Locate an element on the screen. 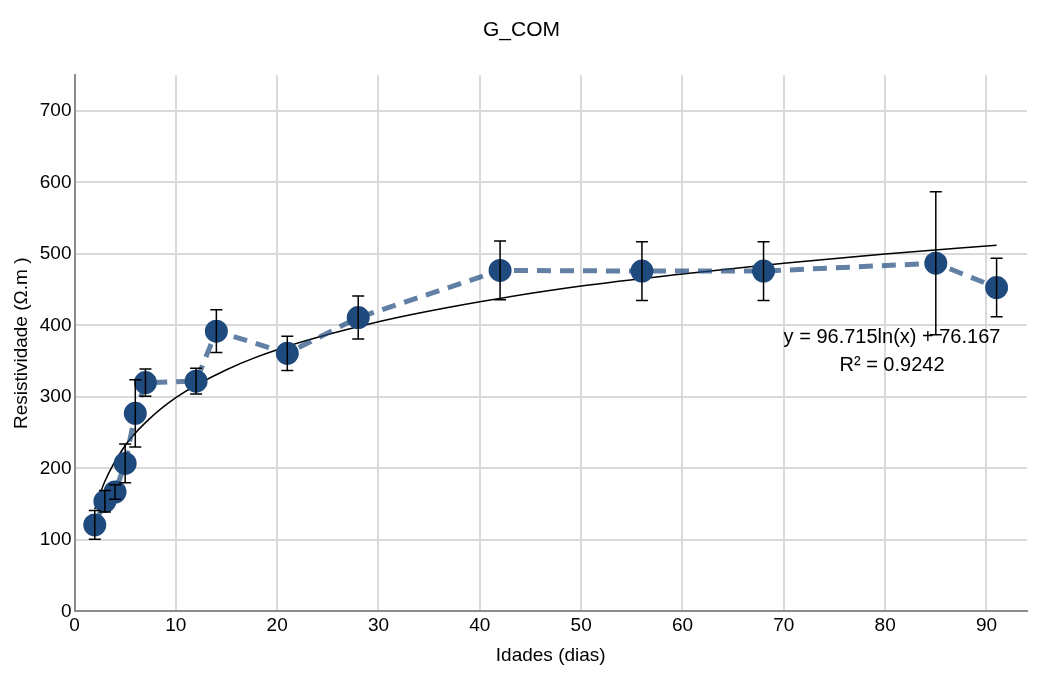  chart-title: G_COM is located at coordinates (521, 29).